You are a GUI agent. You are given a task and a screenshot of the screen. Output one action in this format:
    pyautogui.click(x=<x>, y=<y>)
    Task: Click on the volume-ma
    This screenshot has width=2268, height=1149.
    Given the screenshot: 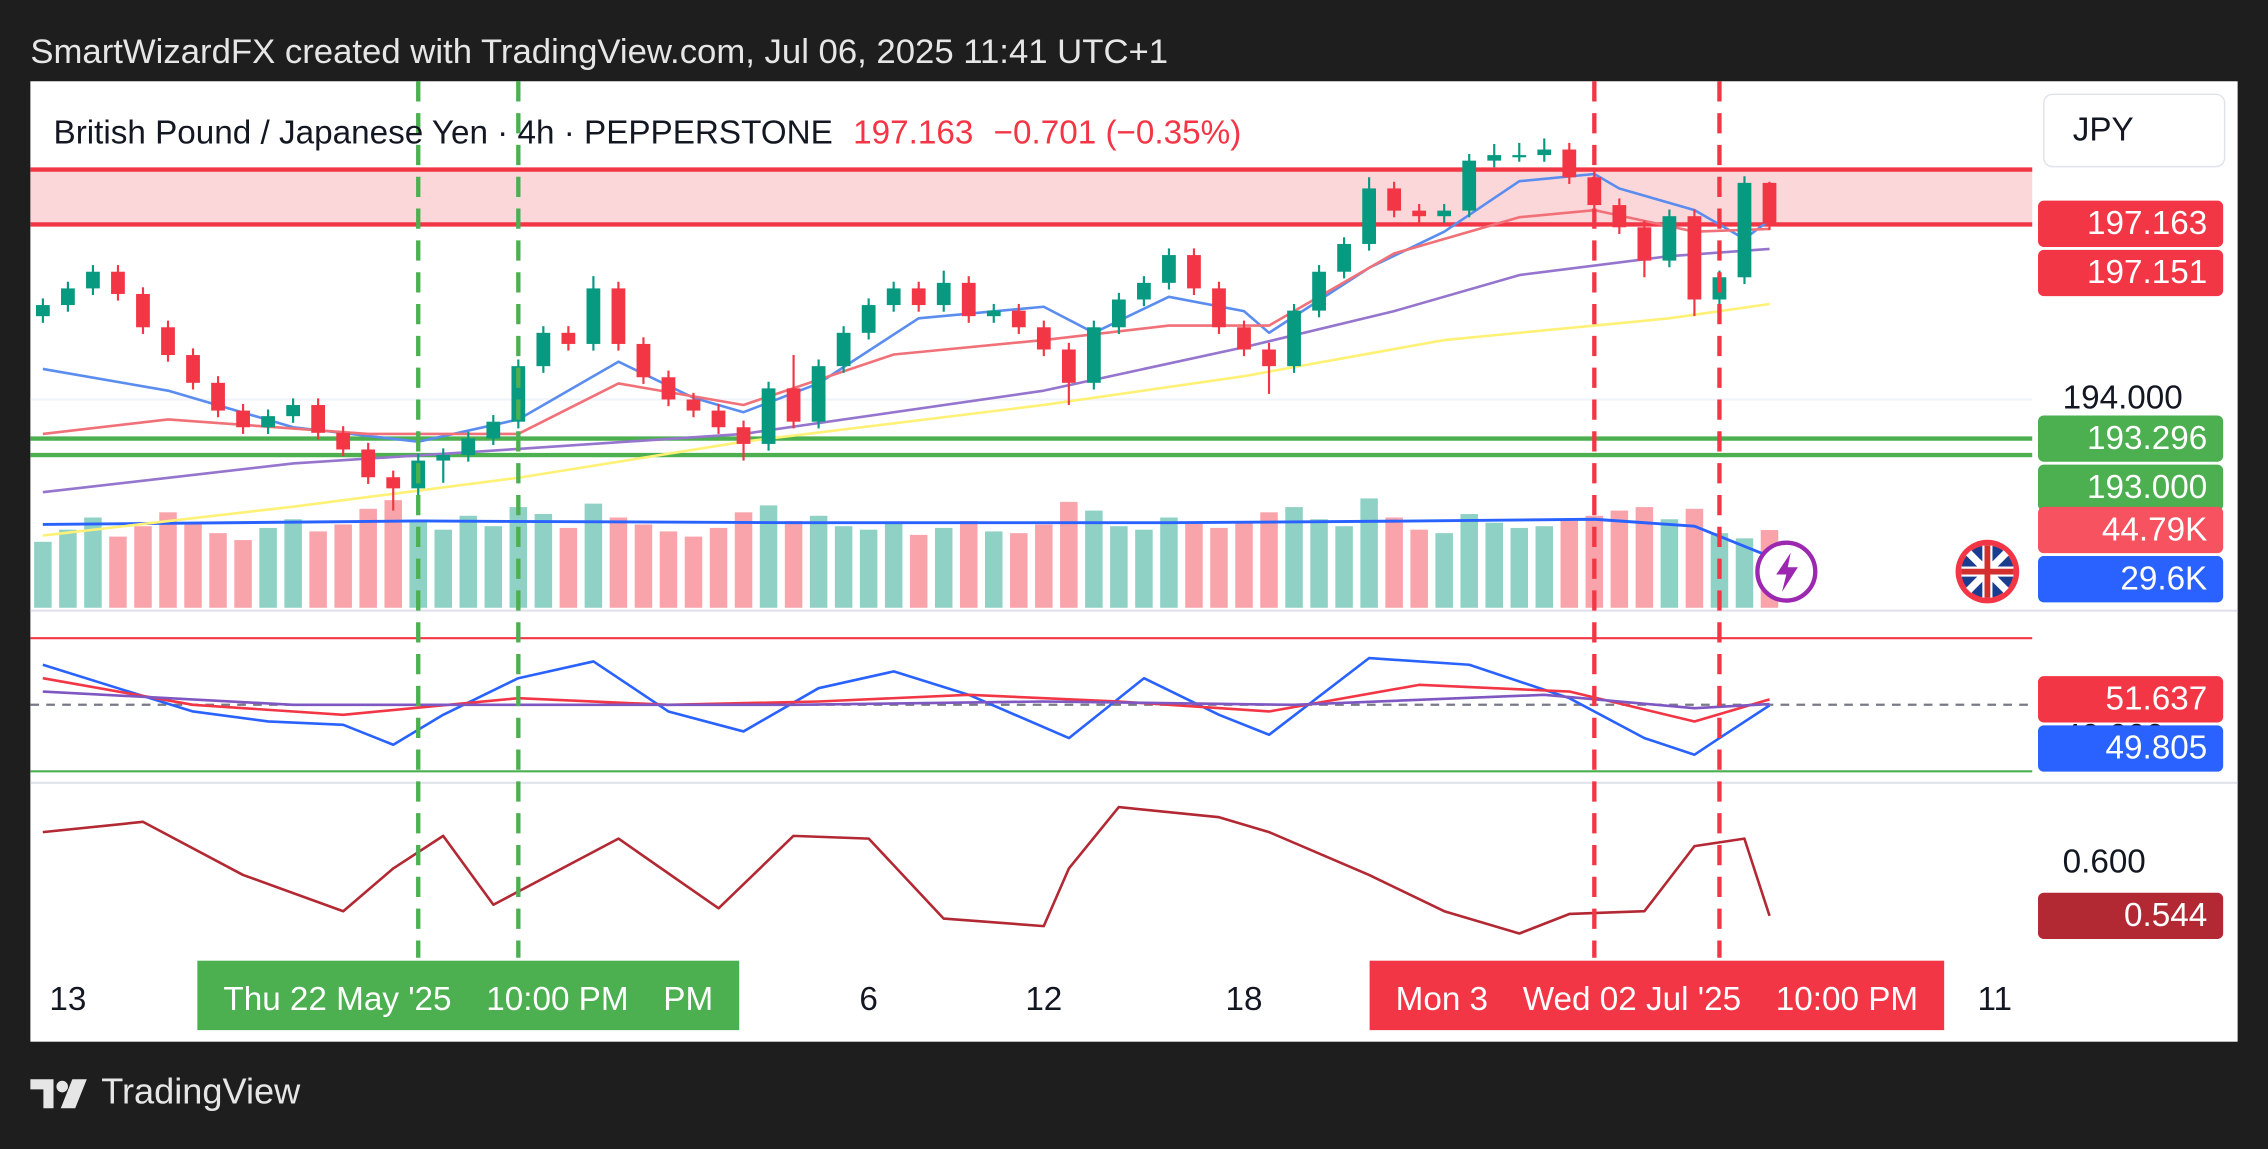 What is the action you would take?
    pyautogui.click(x=906, y=537)
    